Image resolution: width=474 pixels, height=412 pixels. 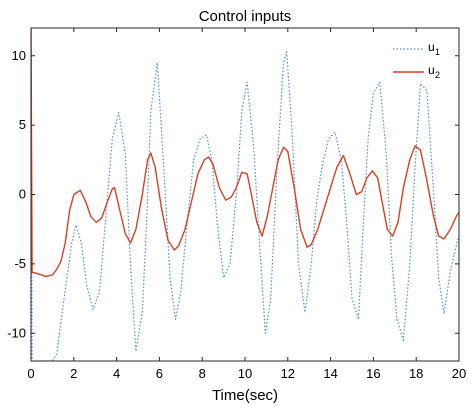 What do you see at coordinates (73, 373) in the screenshot?
I see `x-tick-label: 2` at bounding box center [73, 373].